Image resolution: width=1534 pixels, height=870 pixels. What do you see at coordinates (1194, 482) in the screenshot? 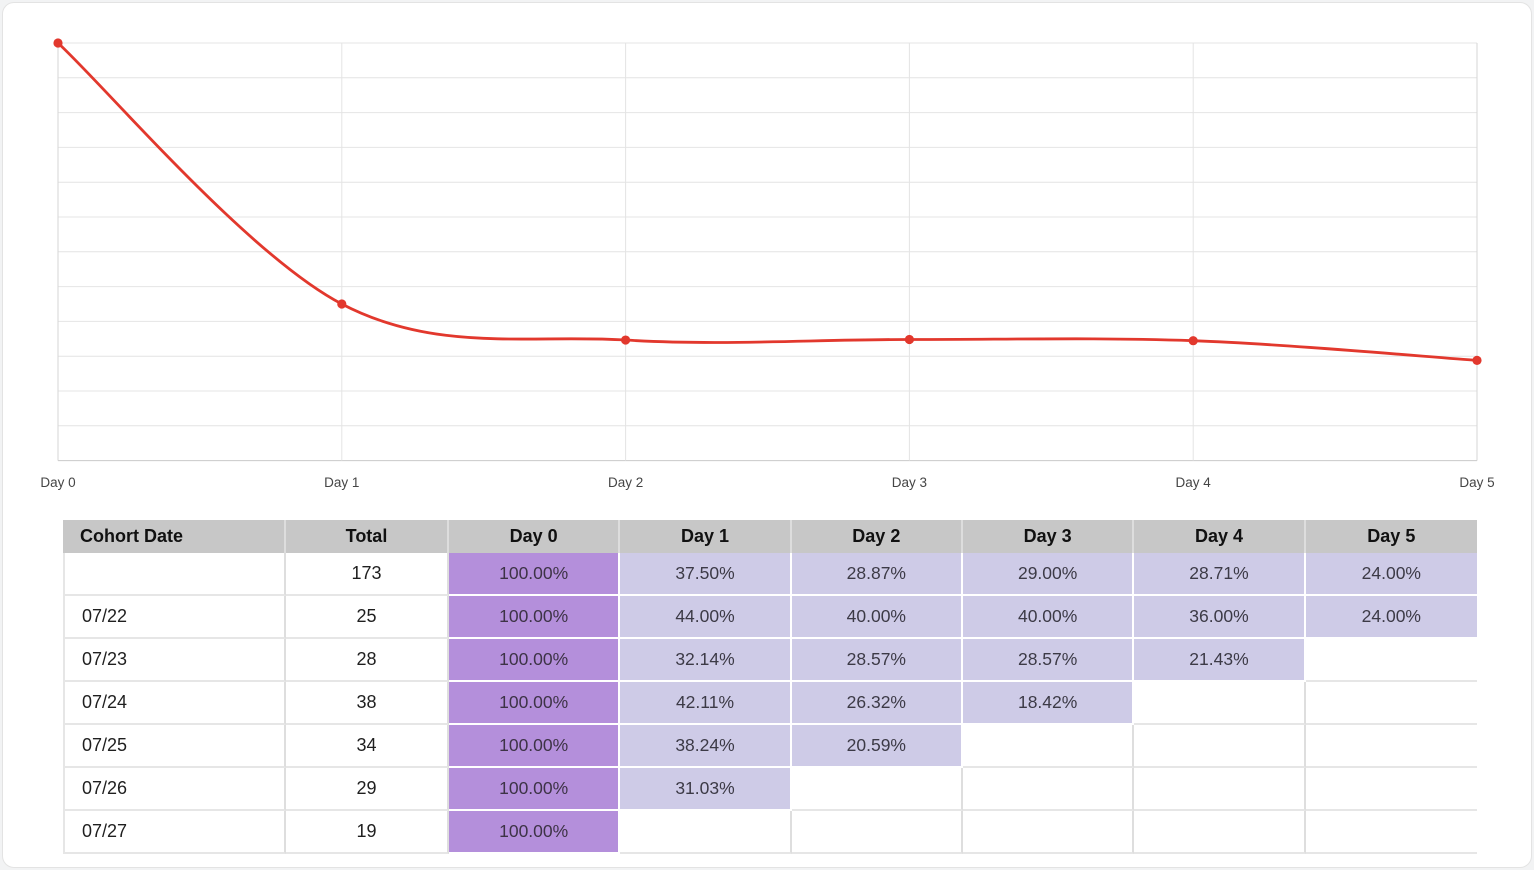
I see `x-axis-tick-label: Day 4` at bounding box center [1194, 482].